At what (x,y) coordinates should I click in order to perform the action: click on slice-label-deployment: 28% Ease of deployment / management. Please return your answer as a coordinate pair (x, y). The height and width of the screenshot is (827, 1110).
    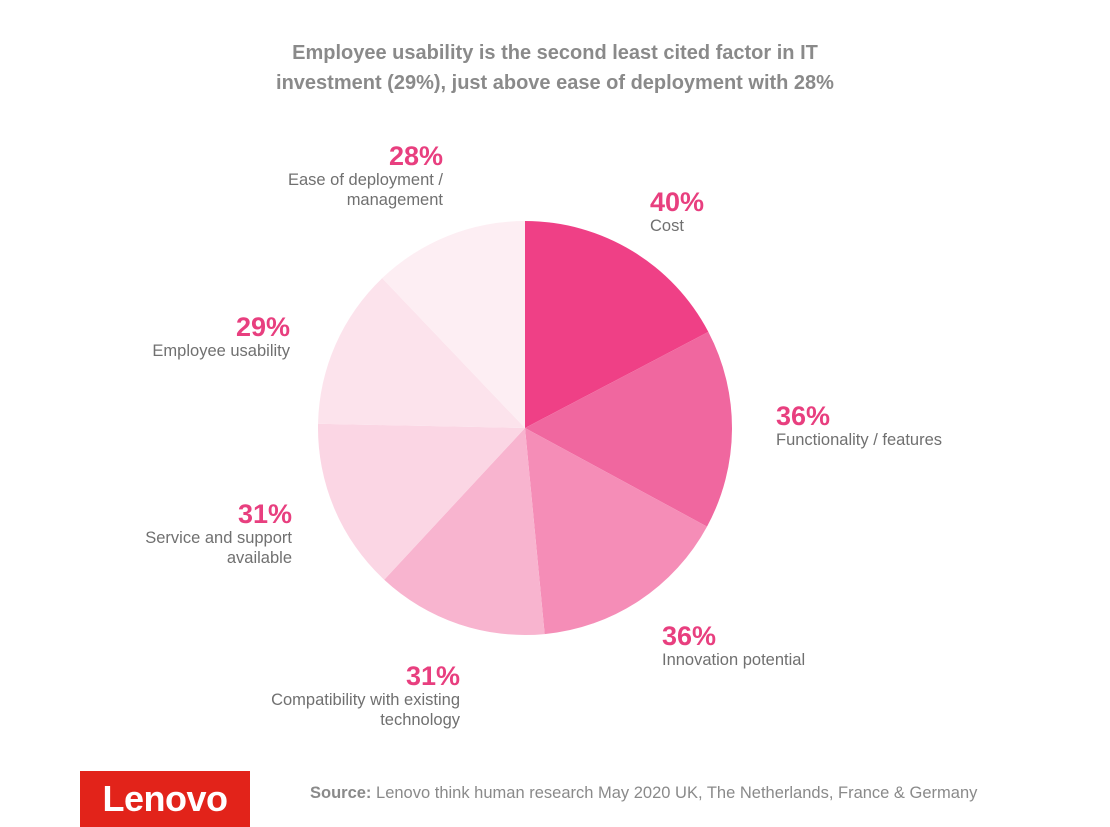
    Looking at the image, I should click on (321, 176).